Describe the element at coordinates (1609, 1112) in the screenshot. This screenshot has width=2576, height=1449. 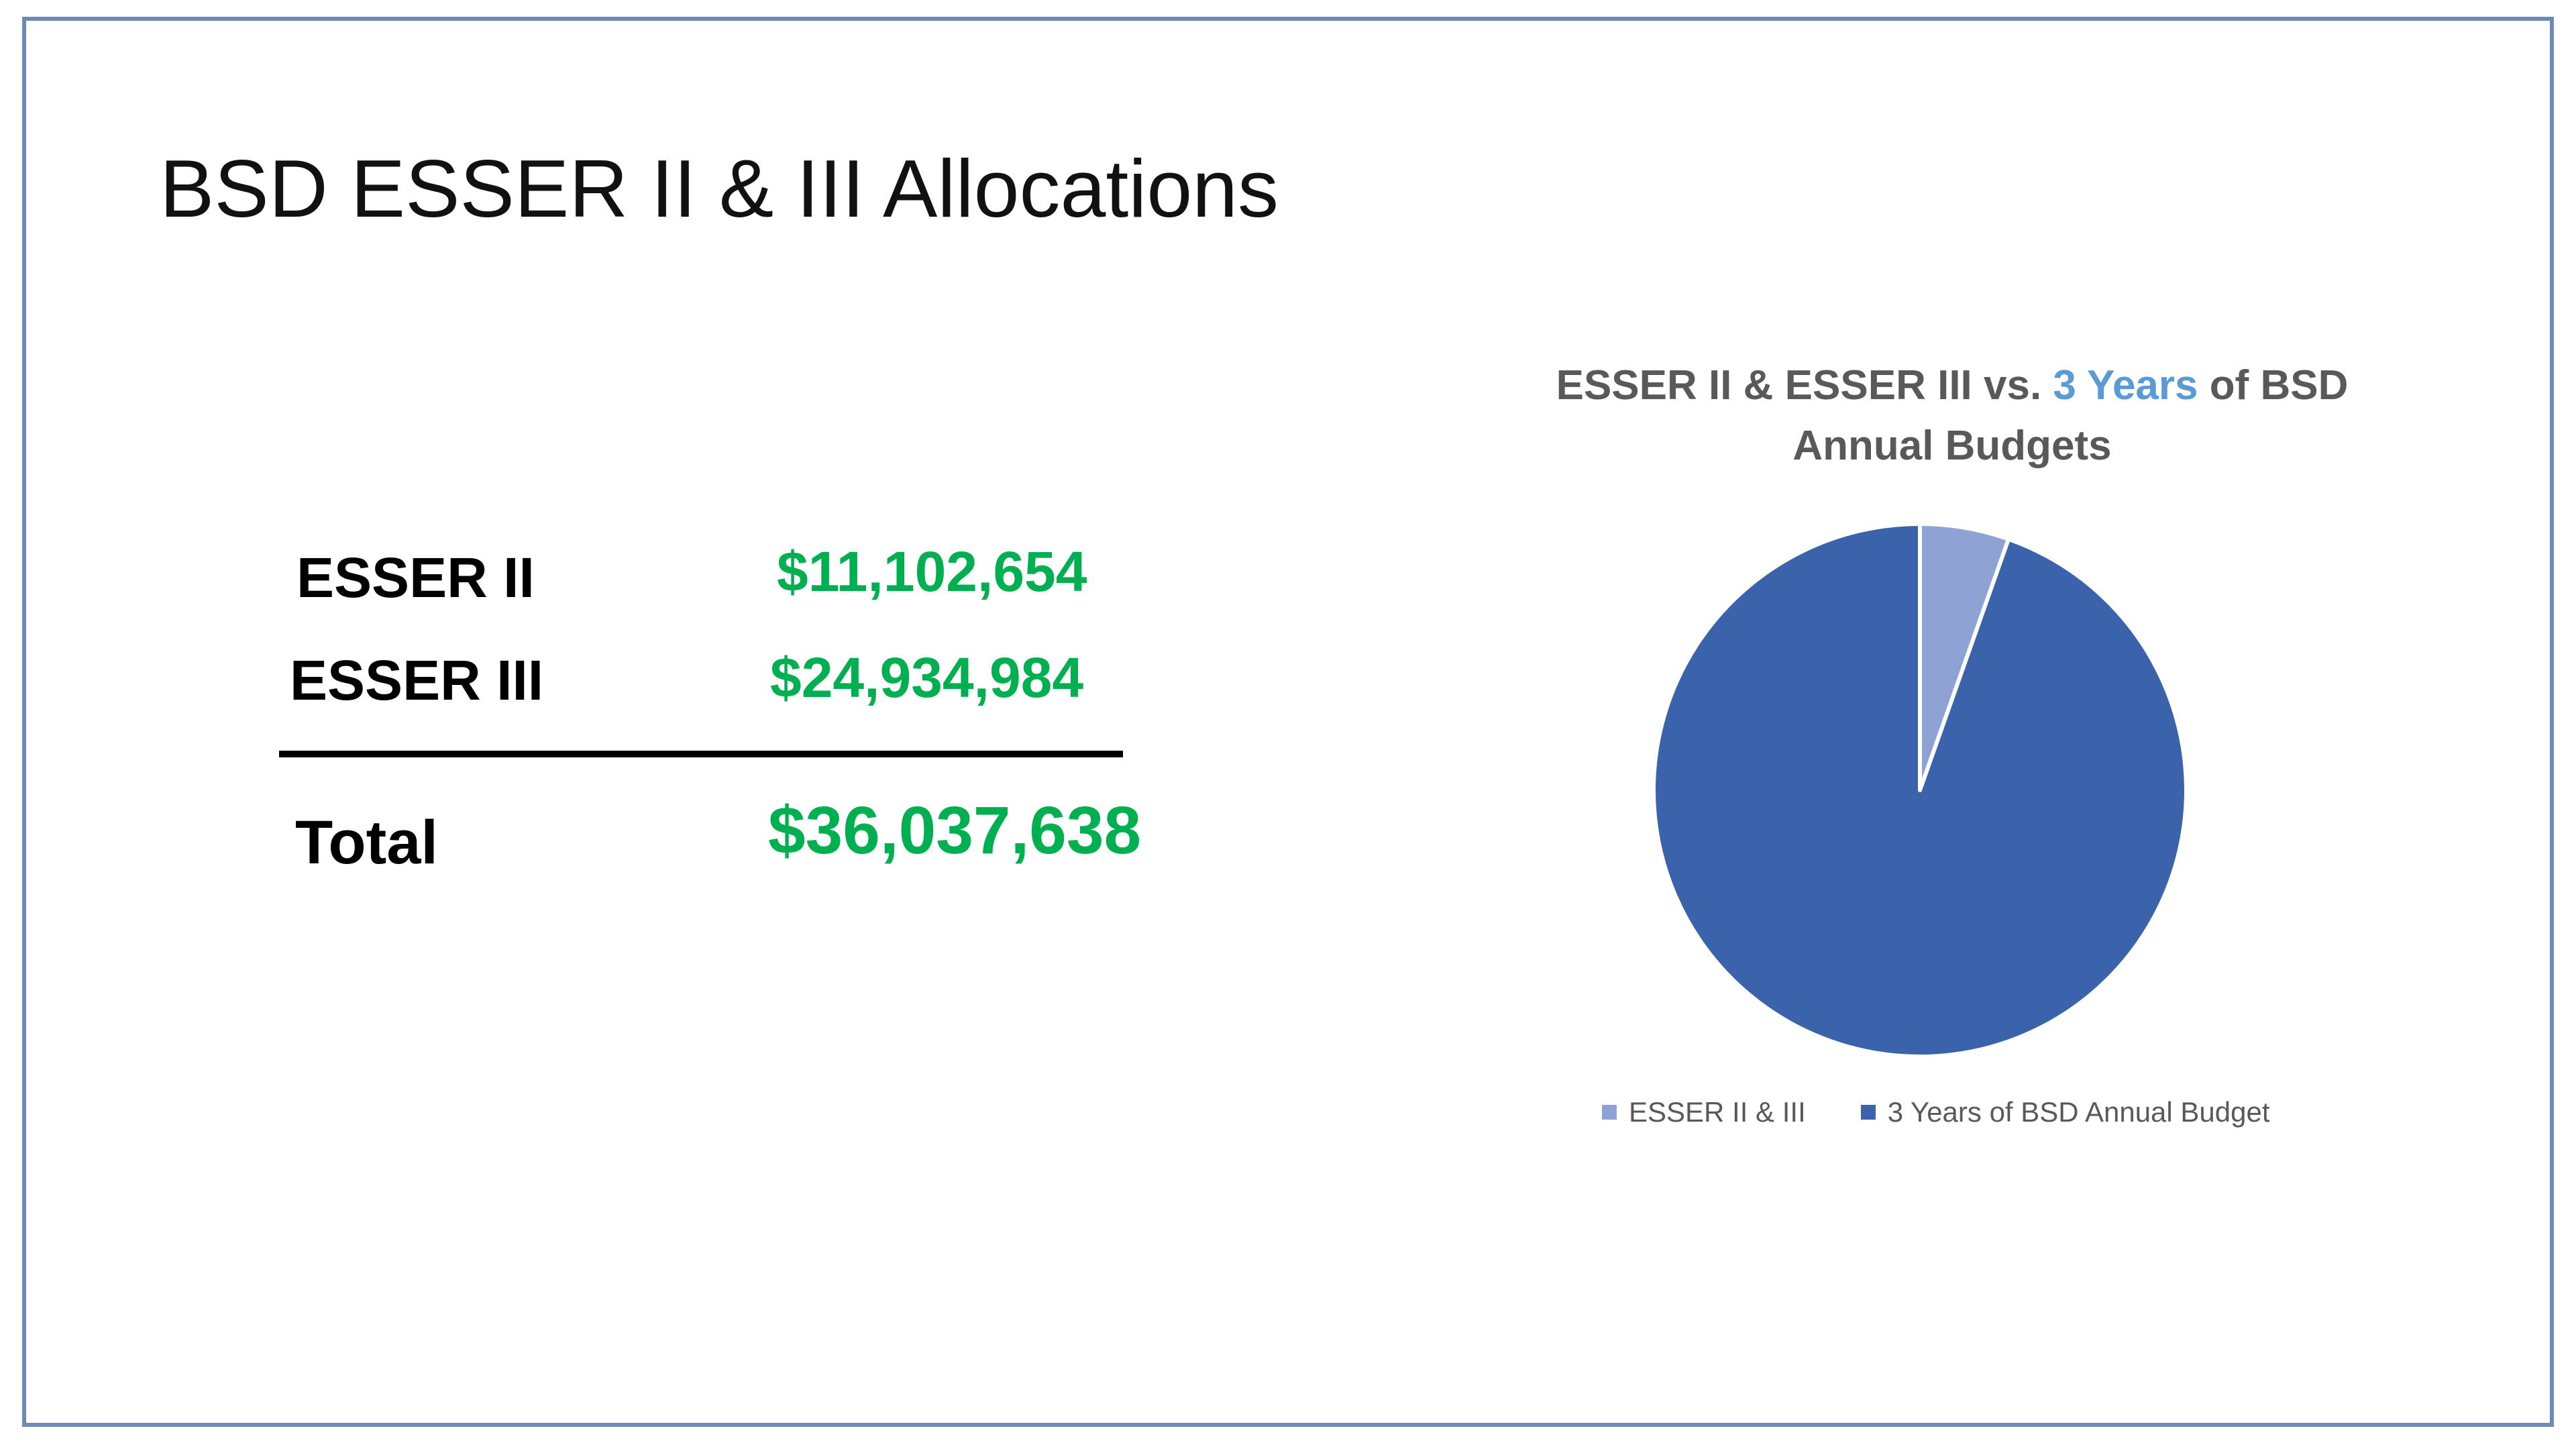
I see `legend-swatch-esser` at that location.